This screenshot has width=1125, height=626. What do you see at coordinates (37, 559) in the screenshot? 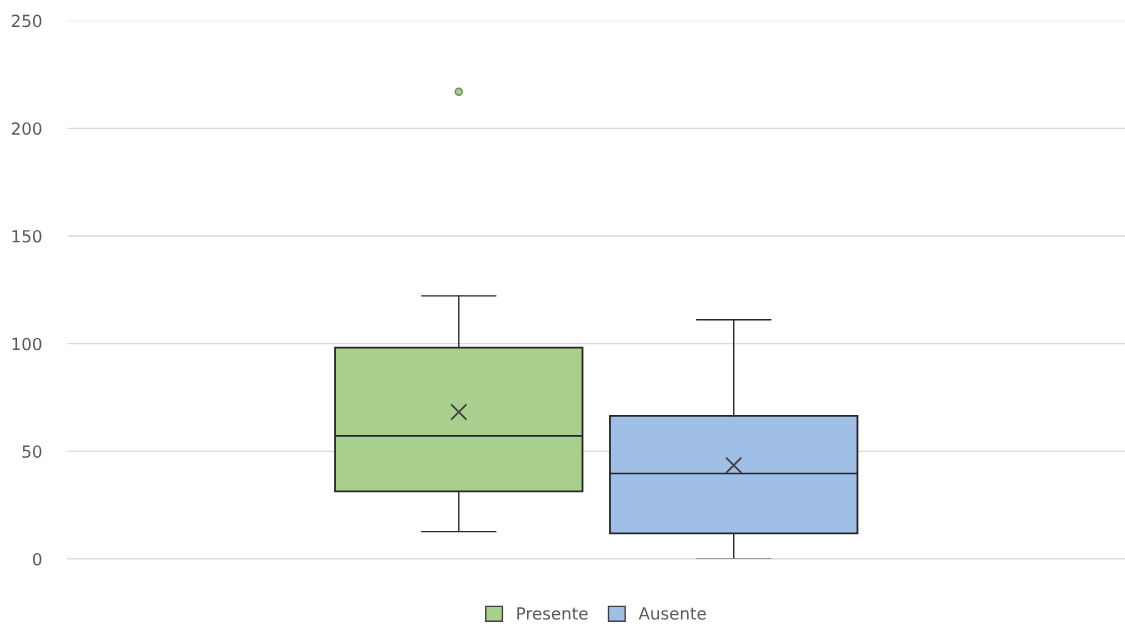
I see `y-tick-label: 0` at bounding box center [37, 559].